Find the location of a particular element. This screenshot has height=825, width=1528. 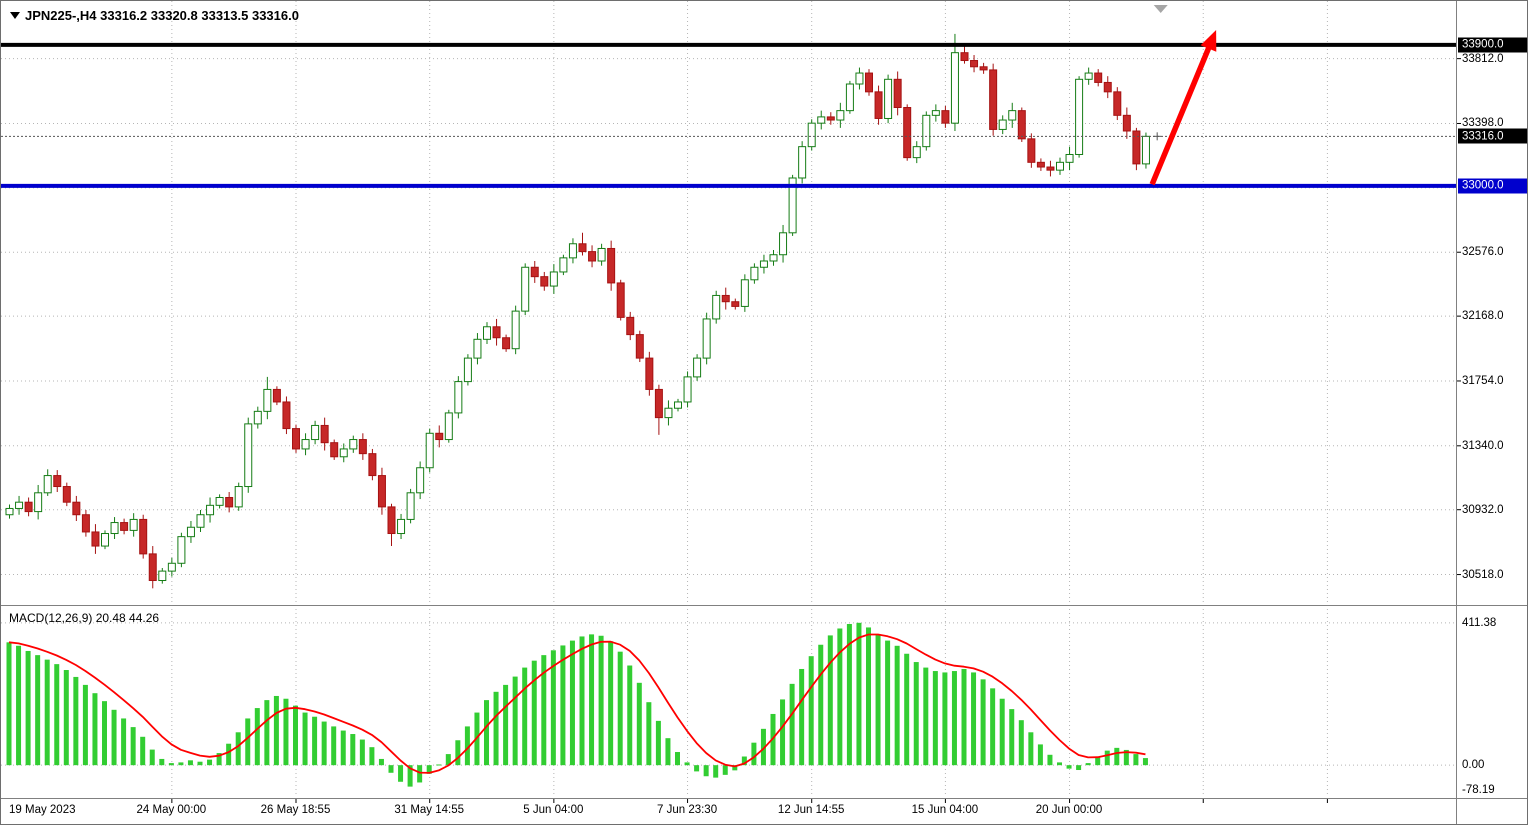

price-axis-label: 33398.0 is located at coordinates (1483, 123).